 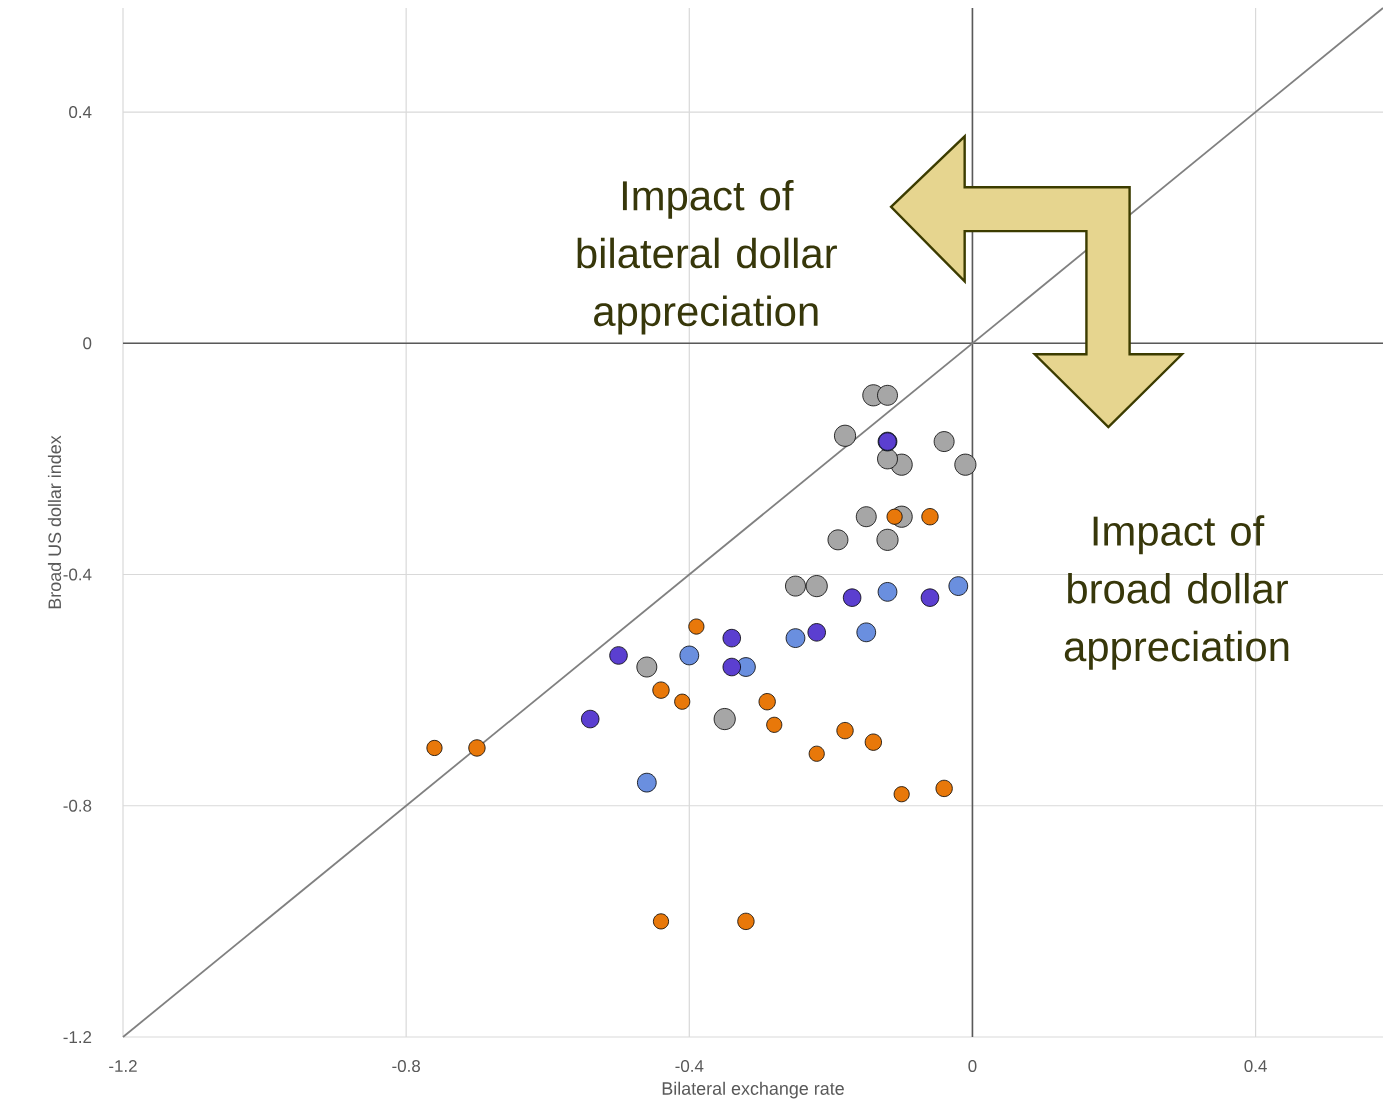 What do you see at coordinates (1255, 1066) in the screenshot?
I see `x-tick-label: 0.4` at bounding box center [1255, 1066].